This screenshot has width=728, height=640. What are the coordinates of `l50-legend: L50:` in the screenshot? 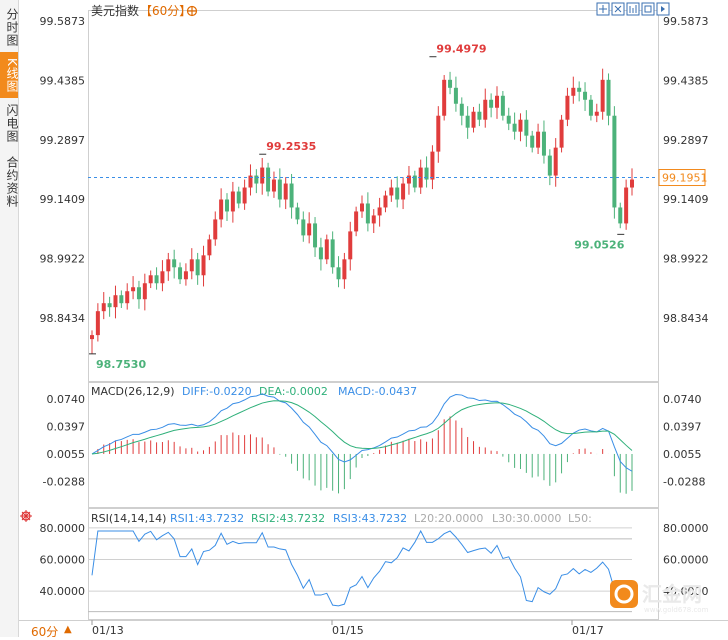 It's located at (580, 518).